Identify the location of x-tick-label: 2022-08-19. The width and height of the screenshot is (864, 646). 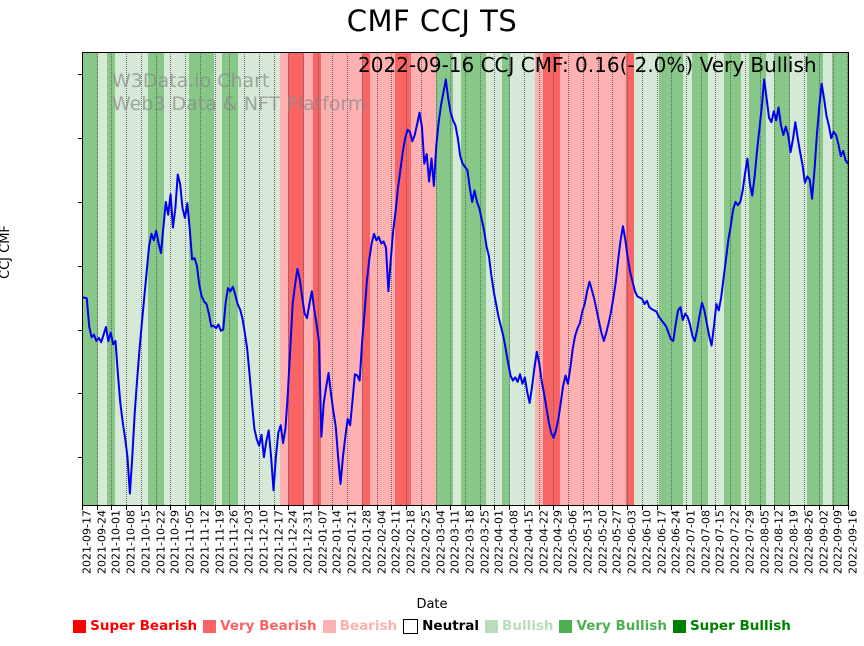
(794, 542).